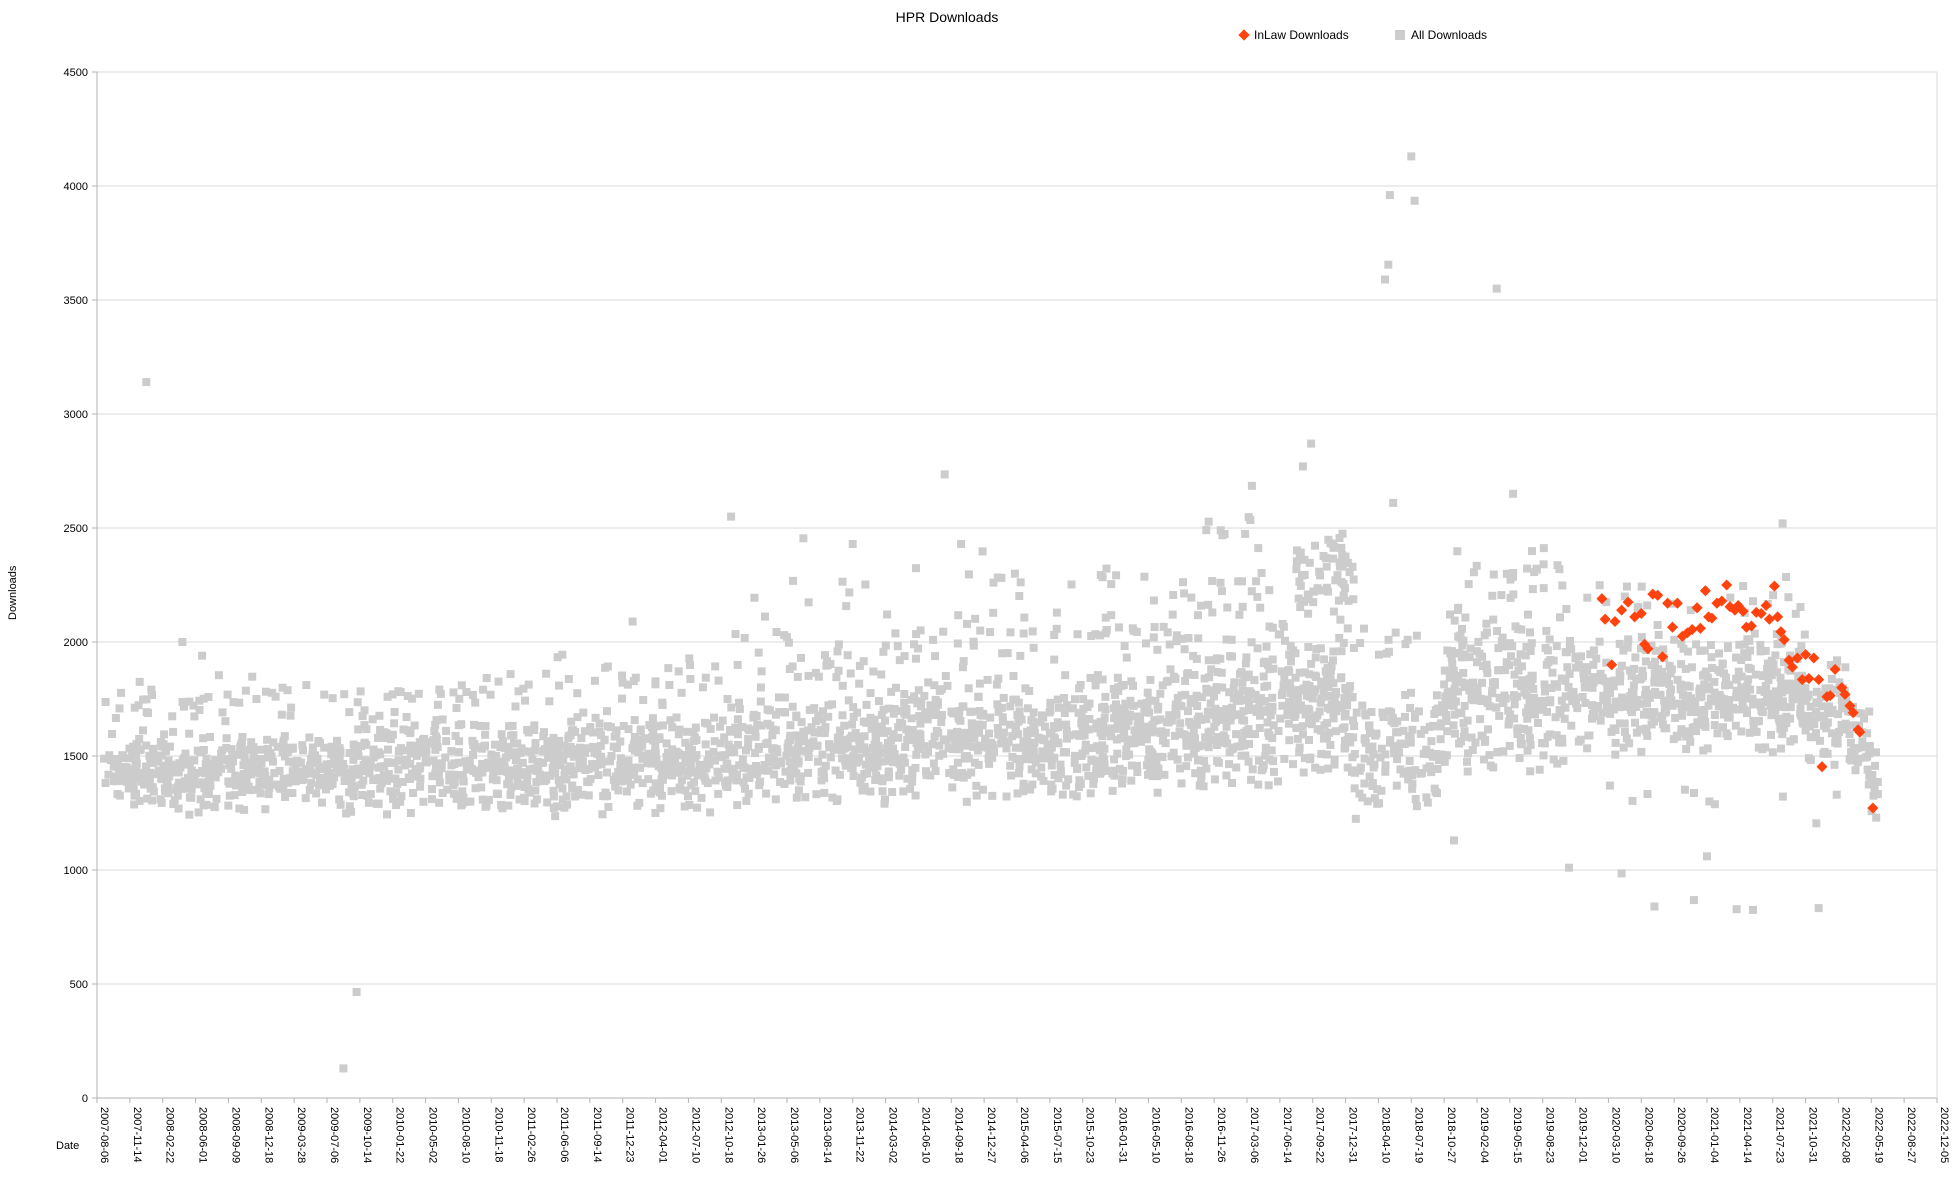  Describe the element at coordinates (498, 1134) in the screenshot. I see `svg-text: 2010-11-18` at that location.